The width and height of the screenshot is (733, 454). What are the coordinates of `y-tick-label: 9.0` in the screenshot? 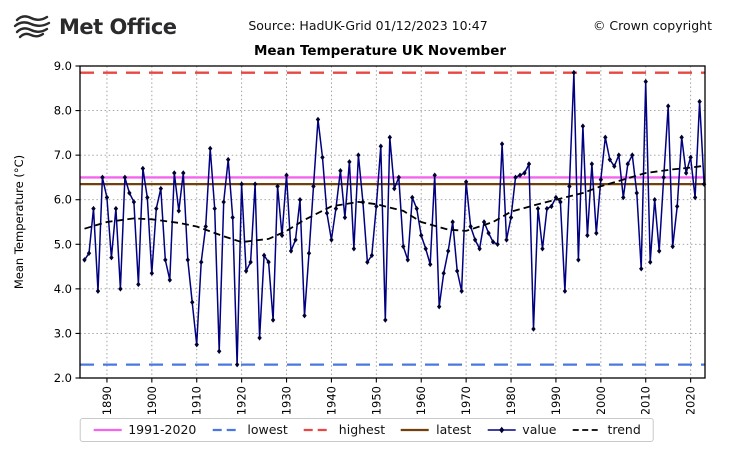 It's located at (63, 66).